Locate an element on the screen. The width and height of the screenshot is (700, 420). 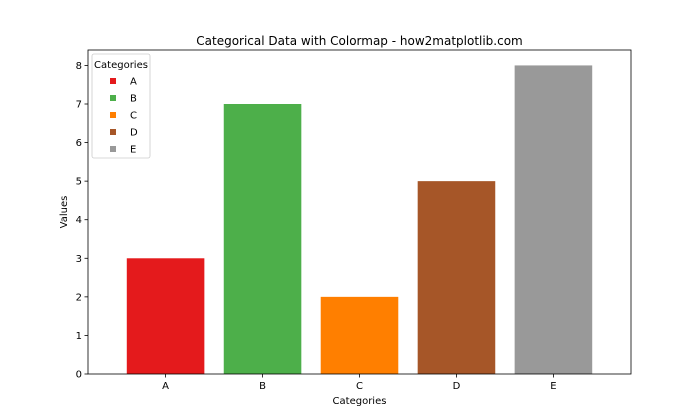
legend-label-a: A is located at coordinates (133, 82).